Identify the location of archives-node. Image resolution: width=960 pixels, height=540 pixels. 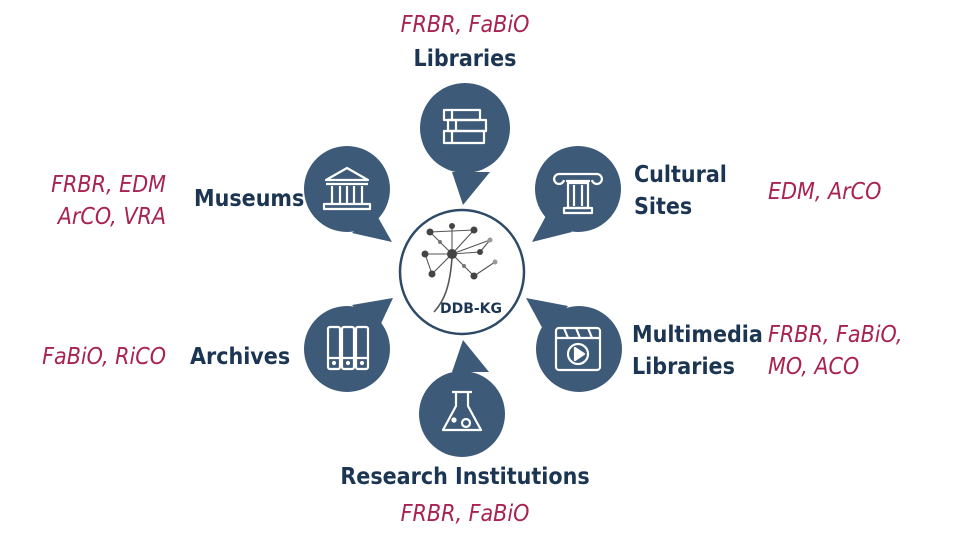
(347, 349).